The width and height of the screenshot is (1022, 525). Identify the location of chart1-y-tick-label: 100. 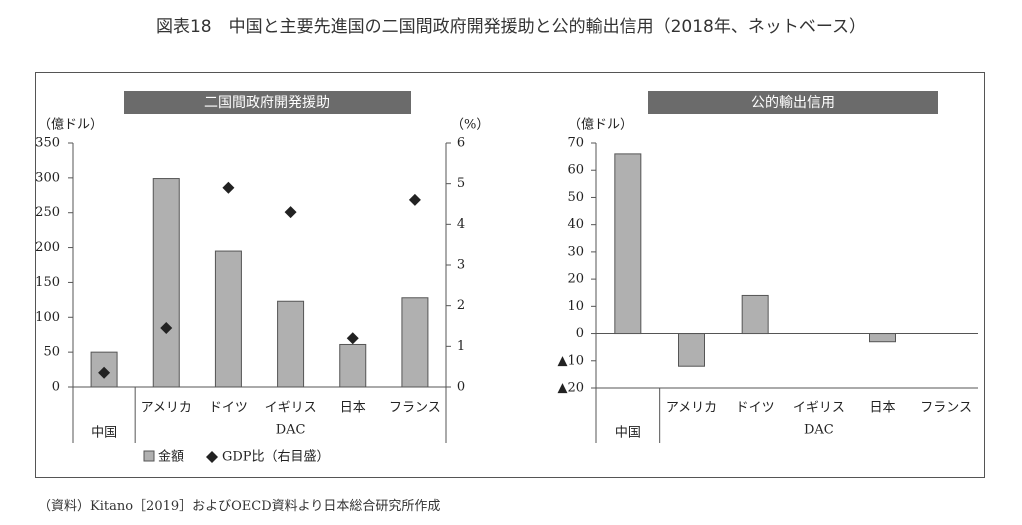
(48, 317).